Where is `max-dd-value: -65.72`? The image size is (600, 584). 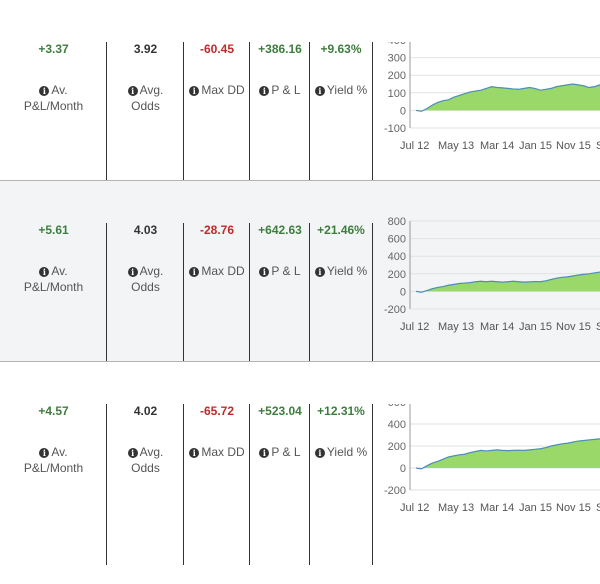 max-dd-value: -65.72 is located at coordinates (217, 411).